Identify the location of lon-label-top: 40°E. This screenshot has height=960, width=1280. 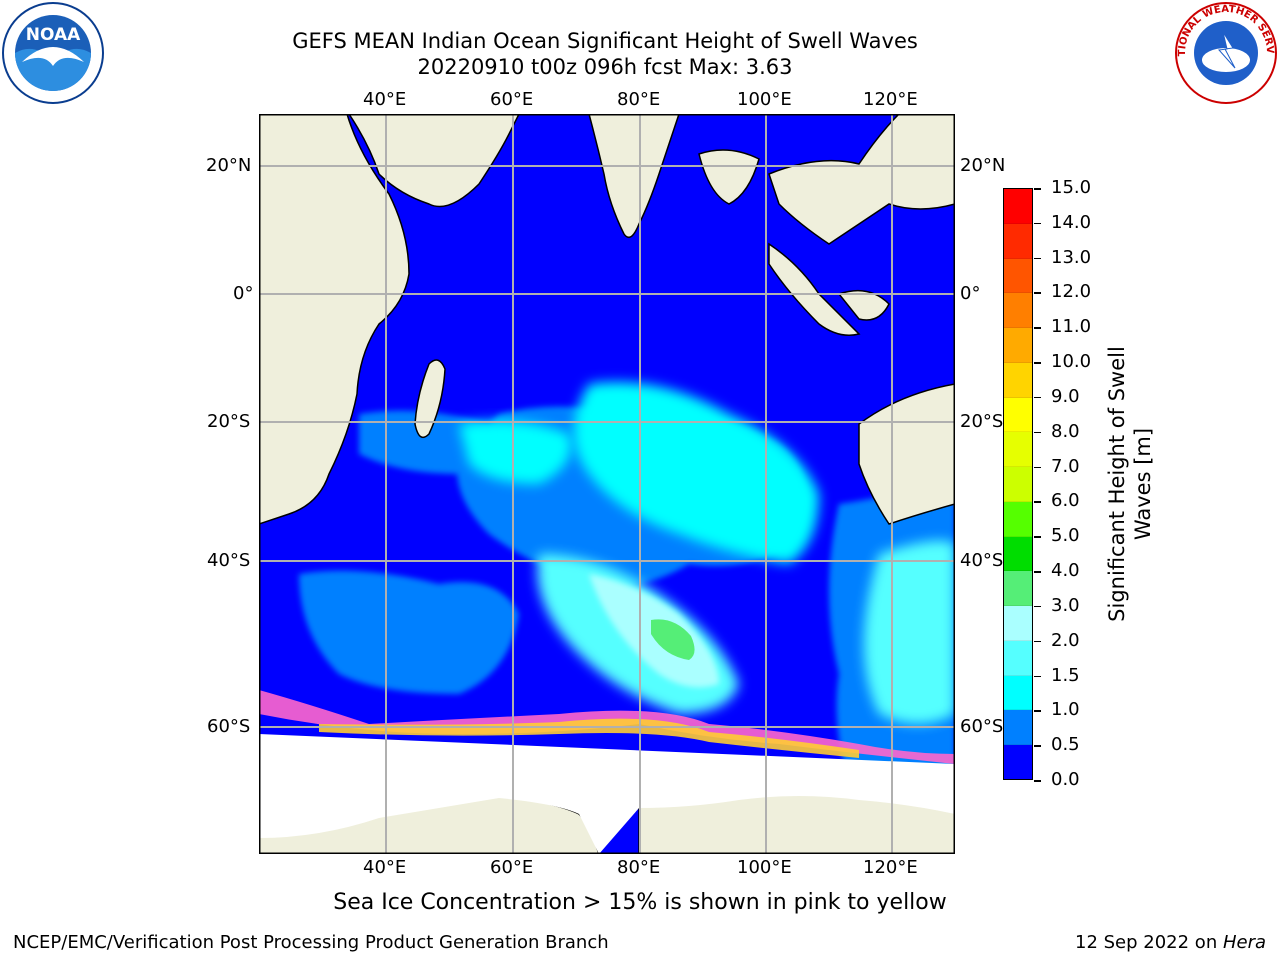
(385, 99).